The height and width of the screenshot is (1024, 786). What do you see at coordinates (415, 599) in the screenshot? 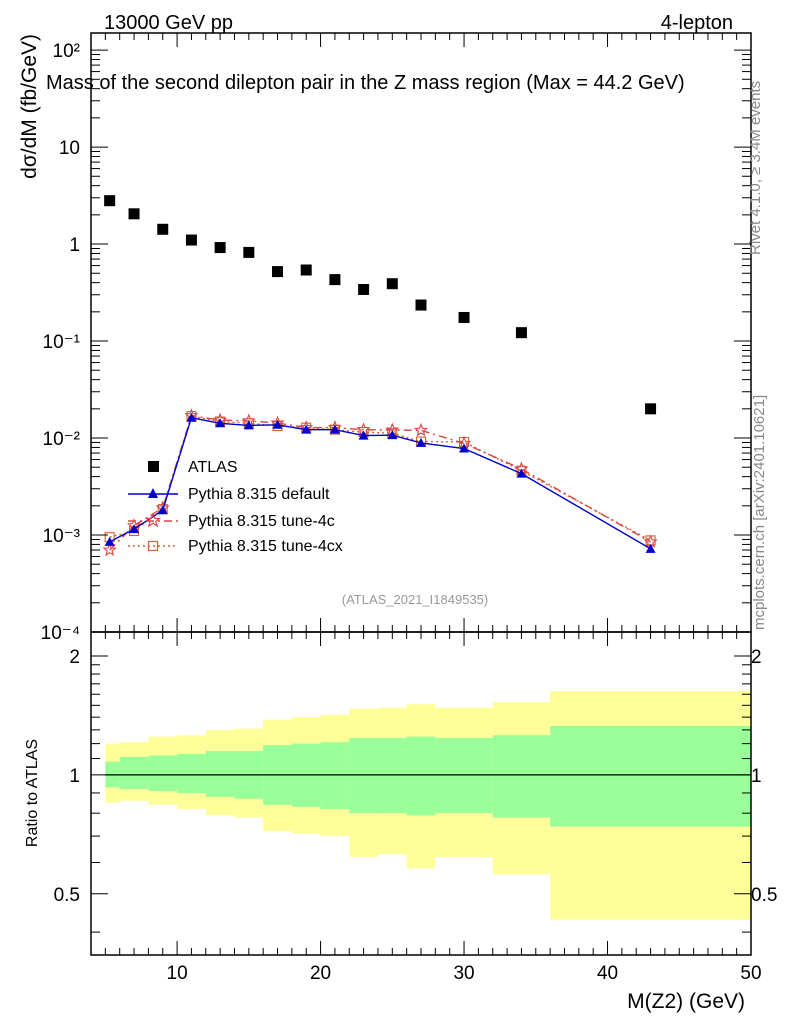
I see `analysis-id: (ATLAS_2021_I1849535)` at bounding box center [415, 599].